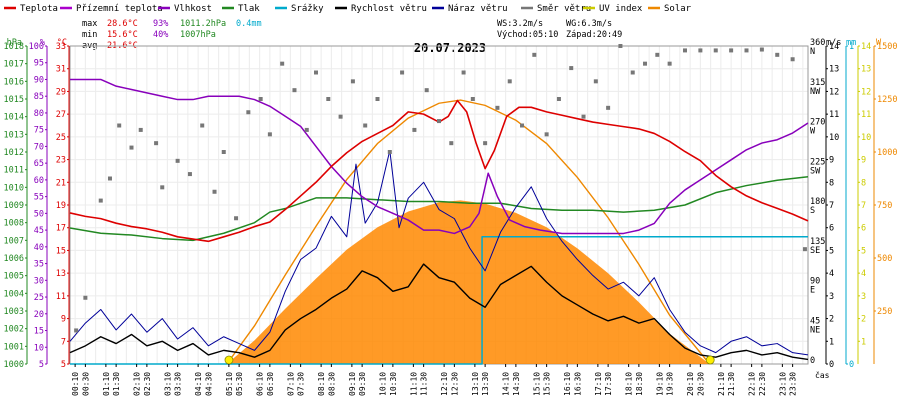  I want to click on x-tick-label: 15:10, so click(536, 384).